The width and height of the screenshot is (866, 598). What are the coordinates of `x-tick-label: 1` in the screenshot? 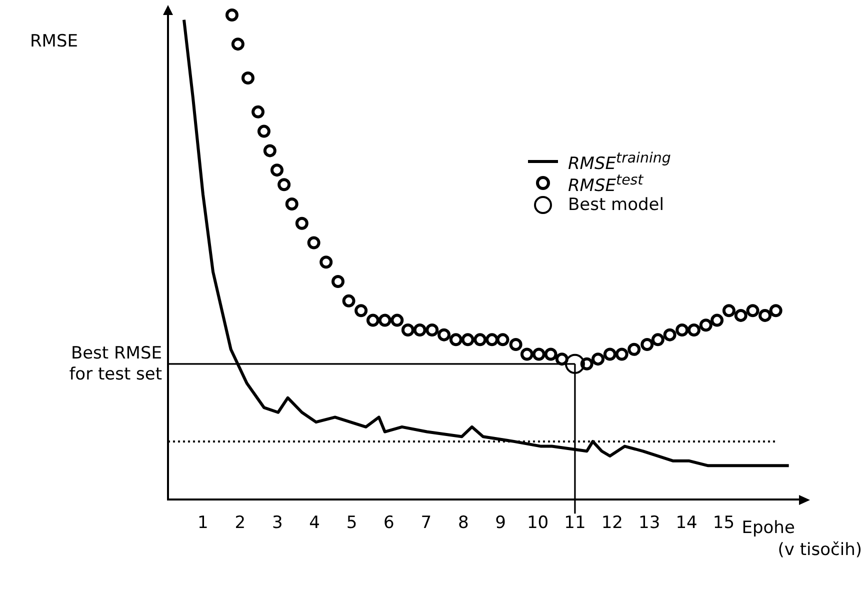 It's located at (203, 523).